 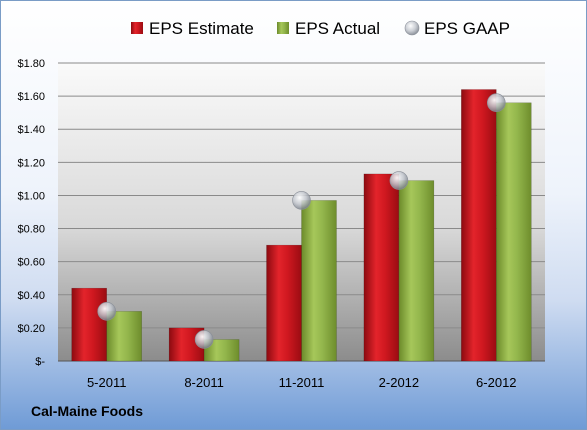 What do you see at coordinates (201, 28) in the screenshot?
I see `legend-label: EPS Estimate` at bounding box center [201, 28].